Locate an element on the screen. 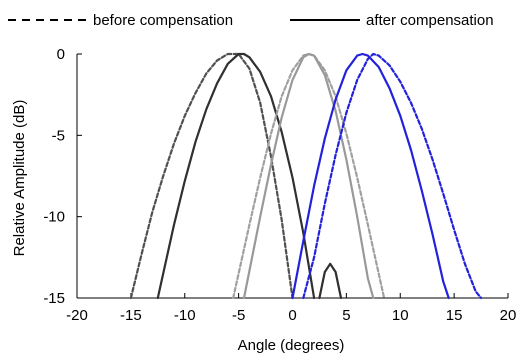  x-axis-title: Angle (degrees) is located at coordinates (291, 345).